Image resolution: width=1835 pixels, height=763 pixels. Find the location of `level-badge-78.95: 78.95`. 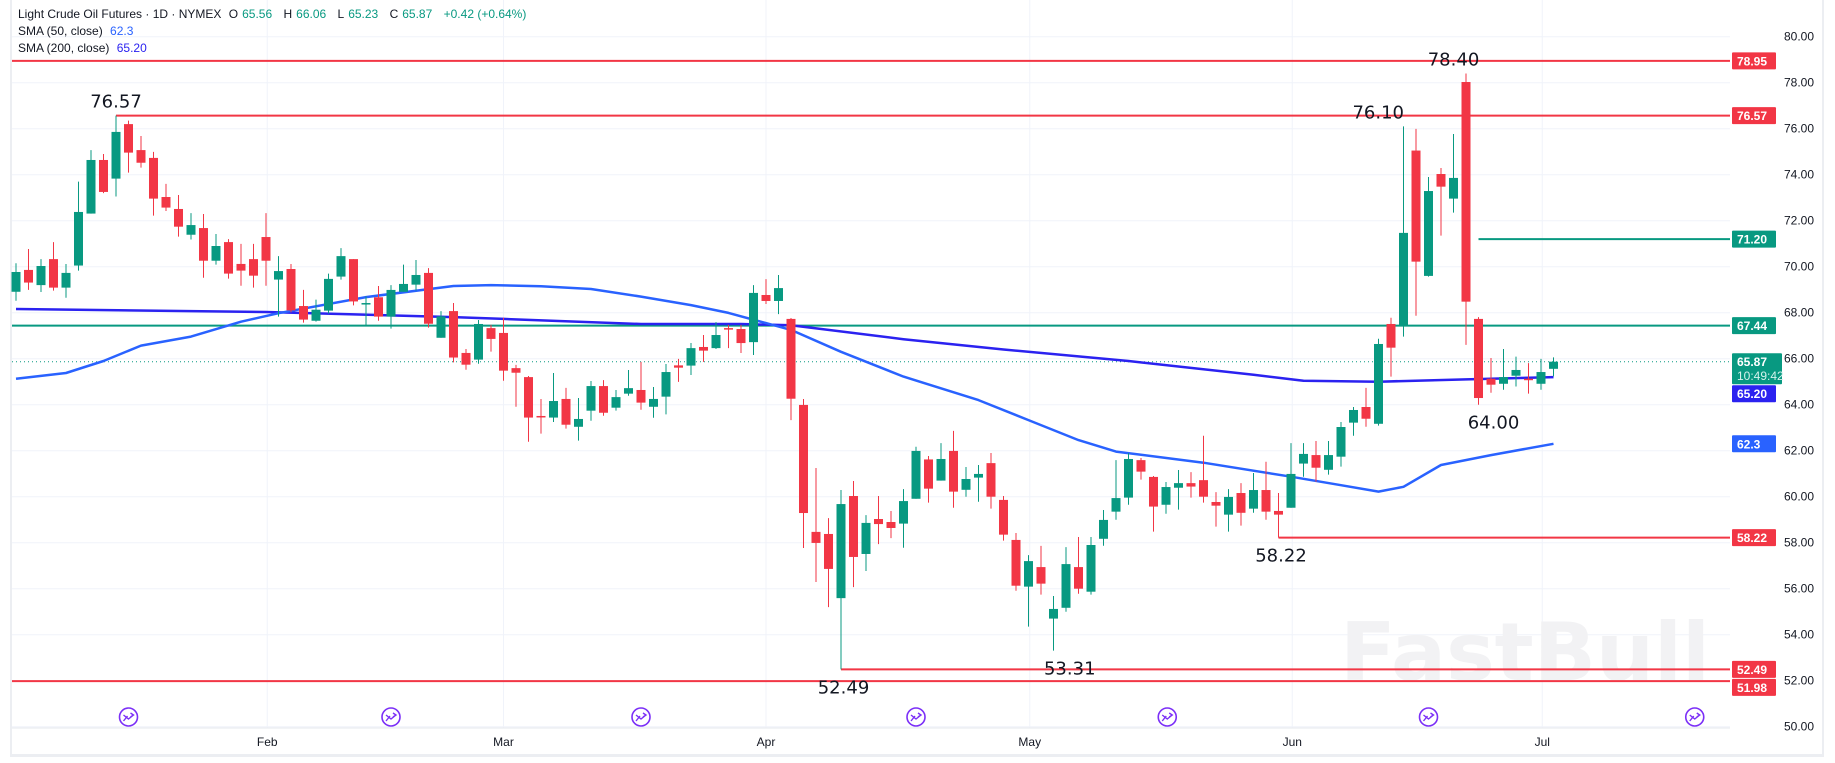

level-badge-78.95: 78.95 is located at coordinates (1754, 61).